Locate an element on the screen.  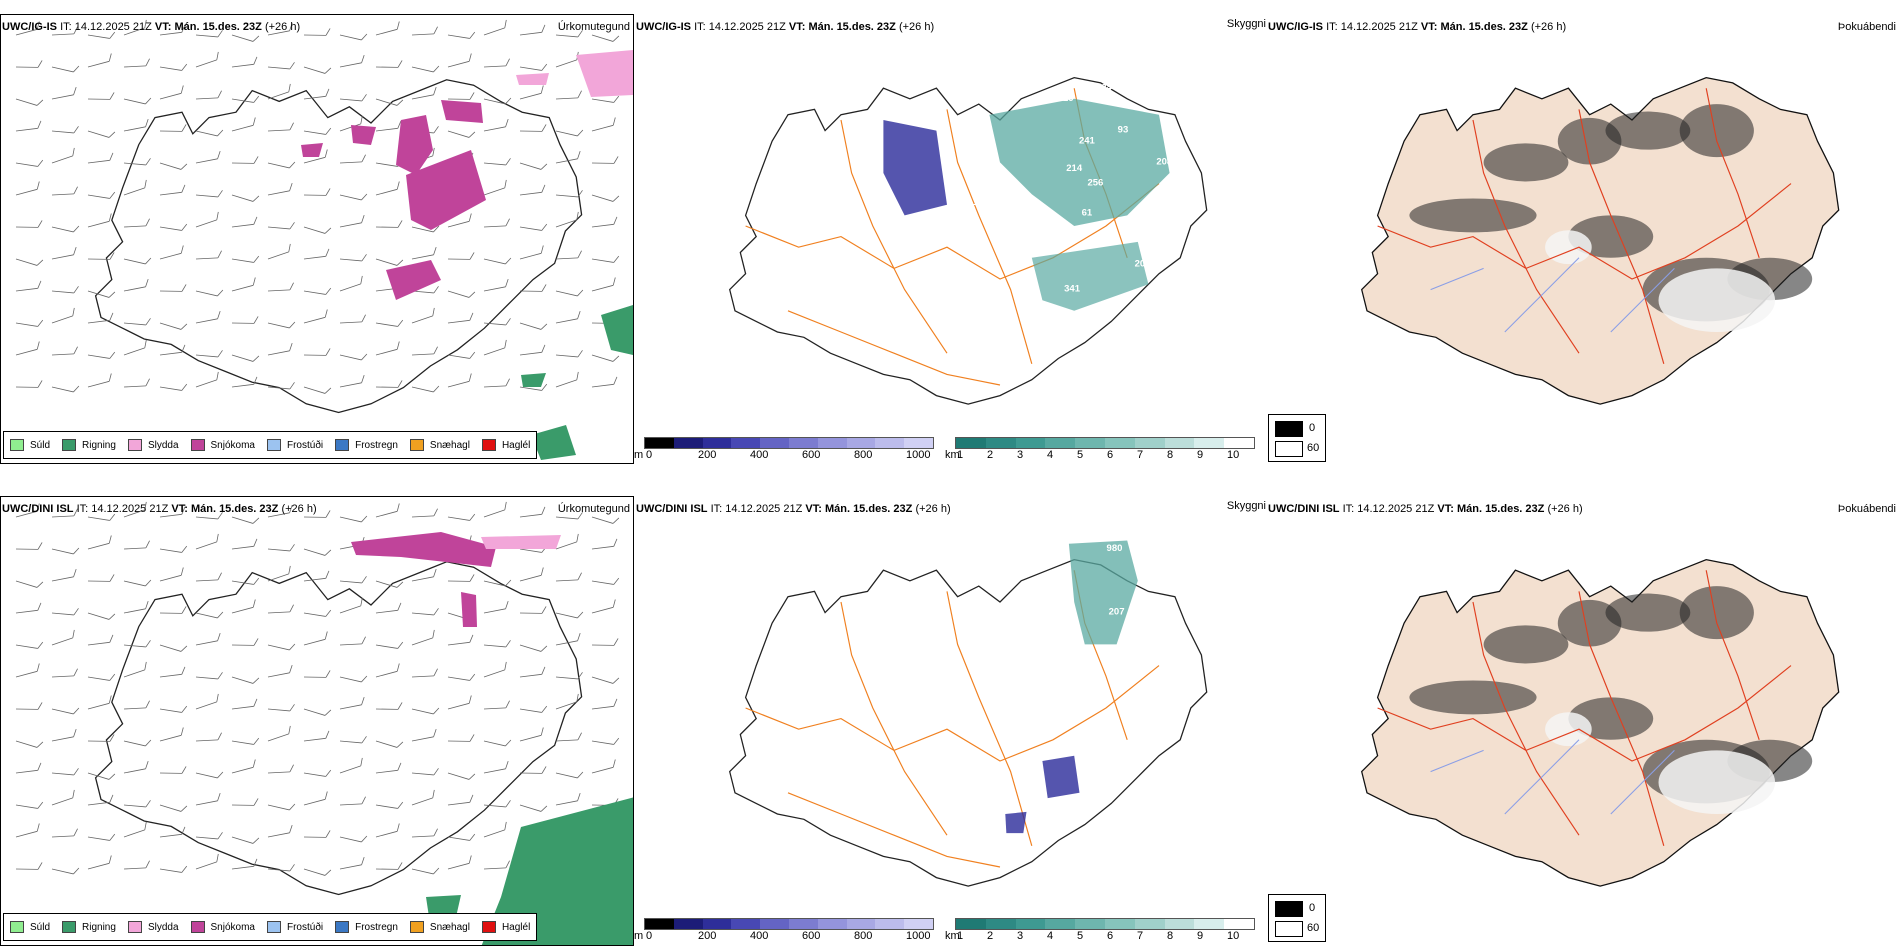
map-visibility-row2: 980 207 179 is located at coordinates (968, 713).